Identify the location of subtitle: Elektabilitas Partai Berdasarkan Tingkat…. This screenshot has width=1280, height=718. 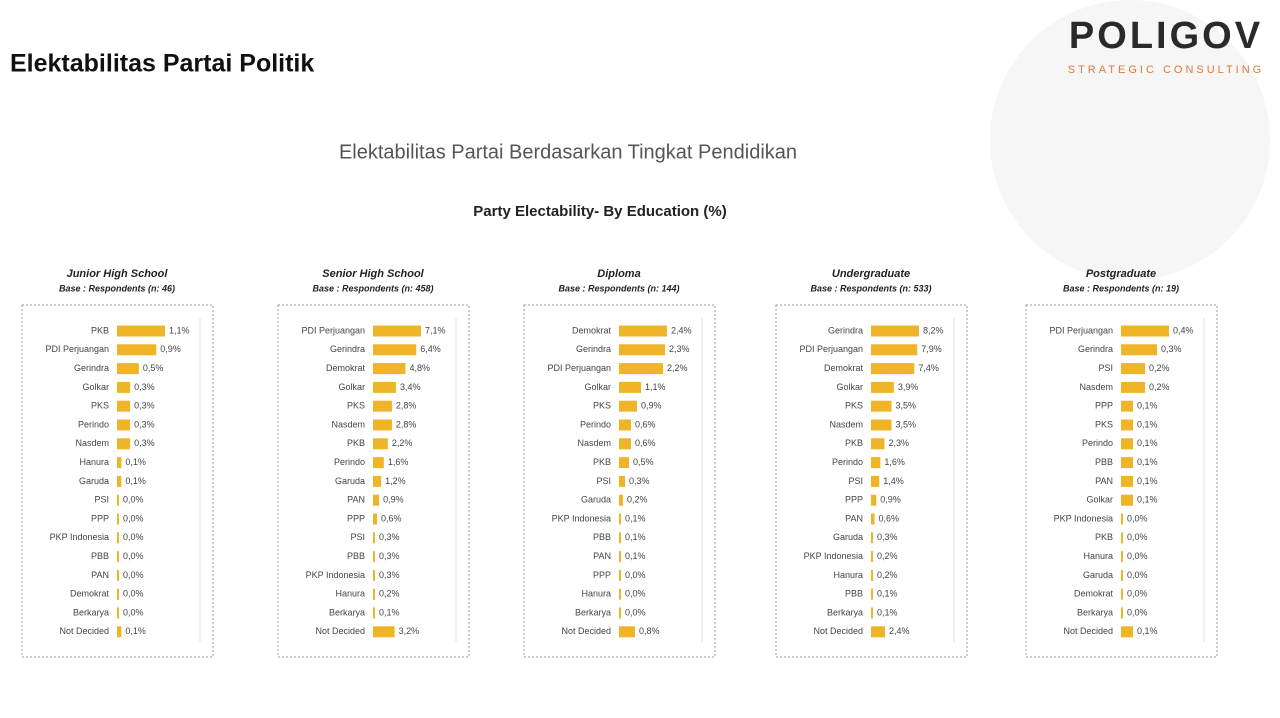
(568, 152).